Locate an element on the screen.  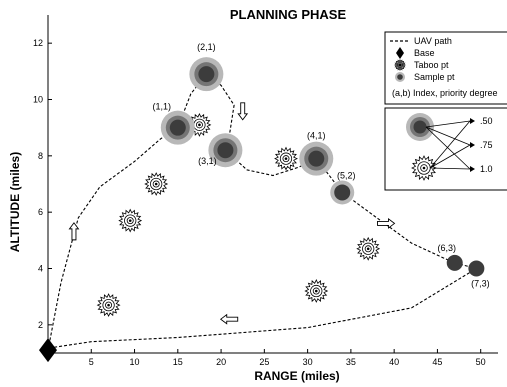
y-tick-label: 2 is located at coordinates (40, 325).